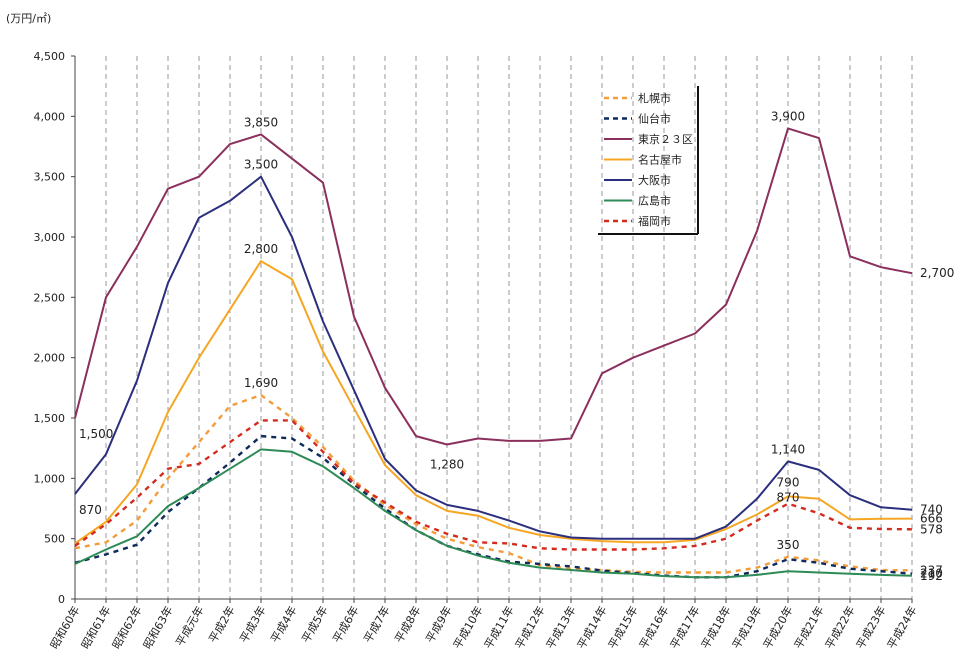  I want to click on x-tick-label: 平成16年, so click(654, 628).